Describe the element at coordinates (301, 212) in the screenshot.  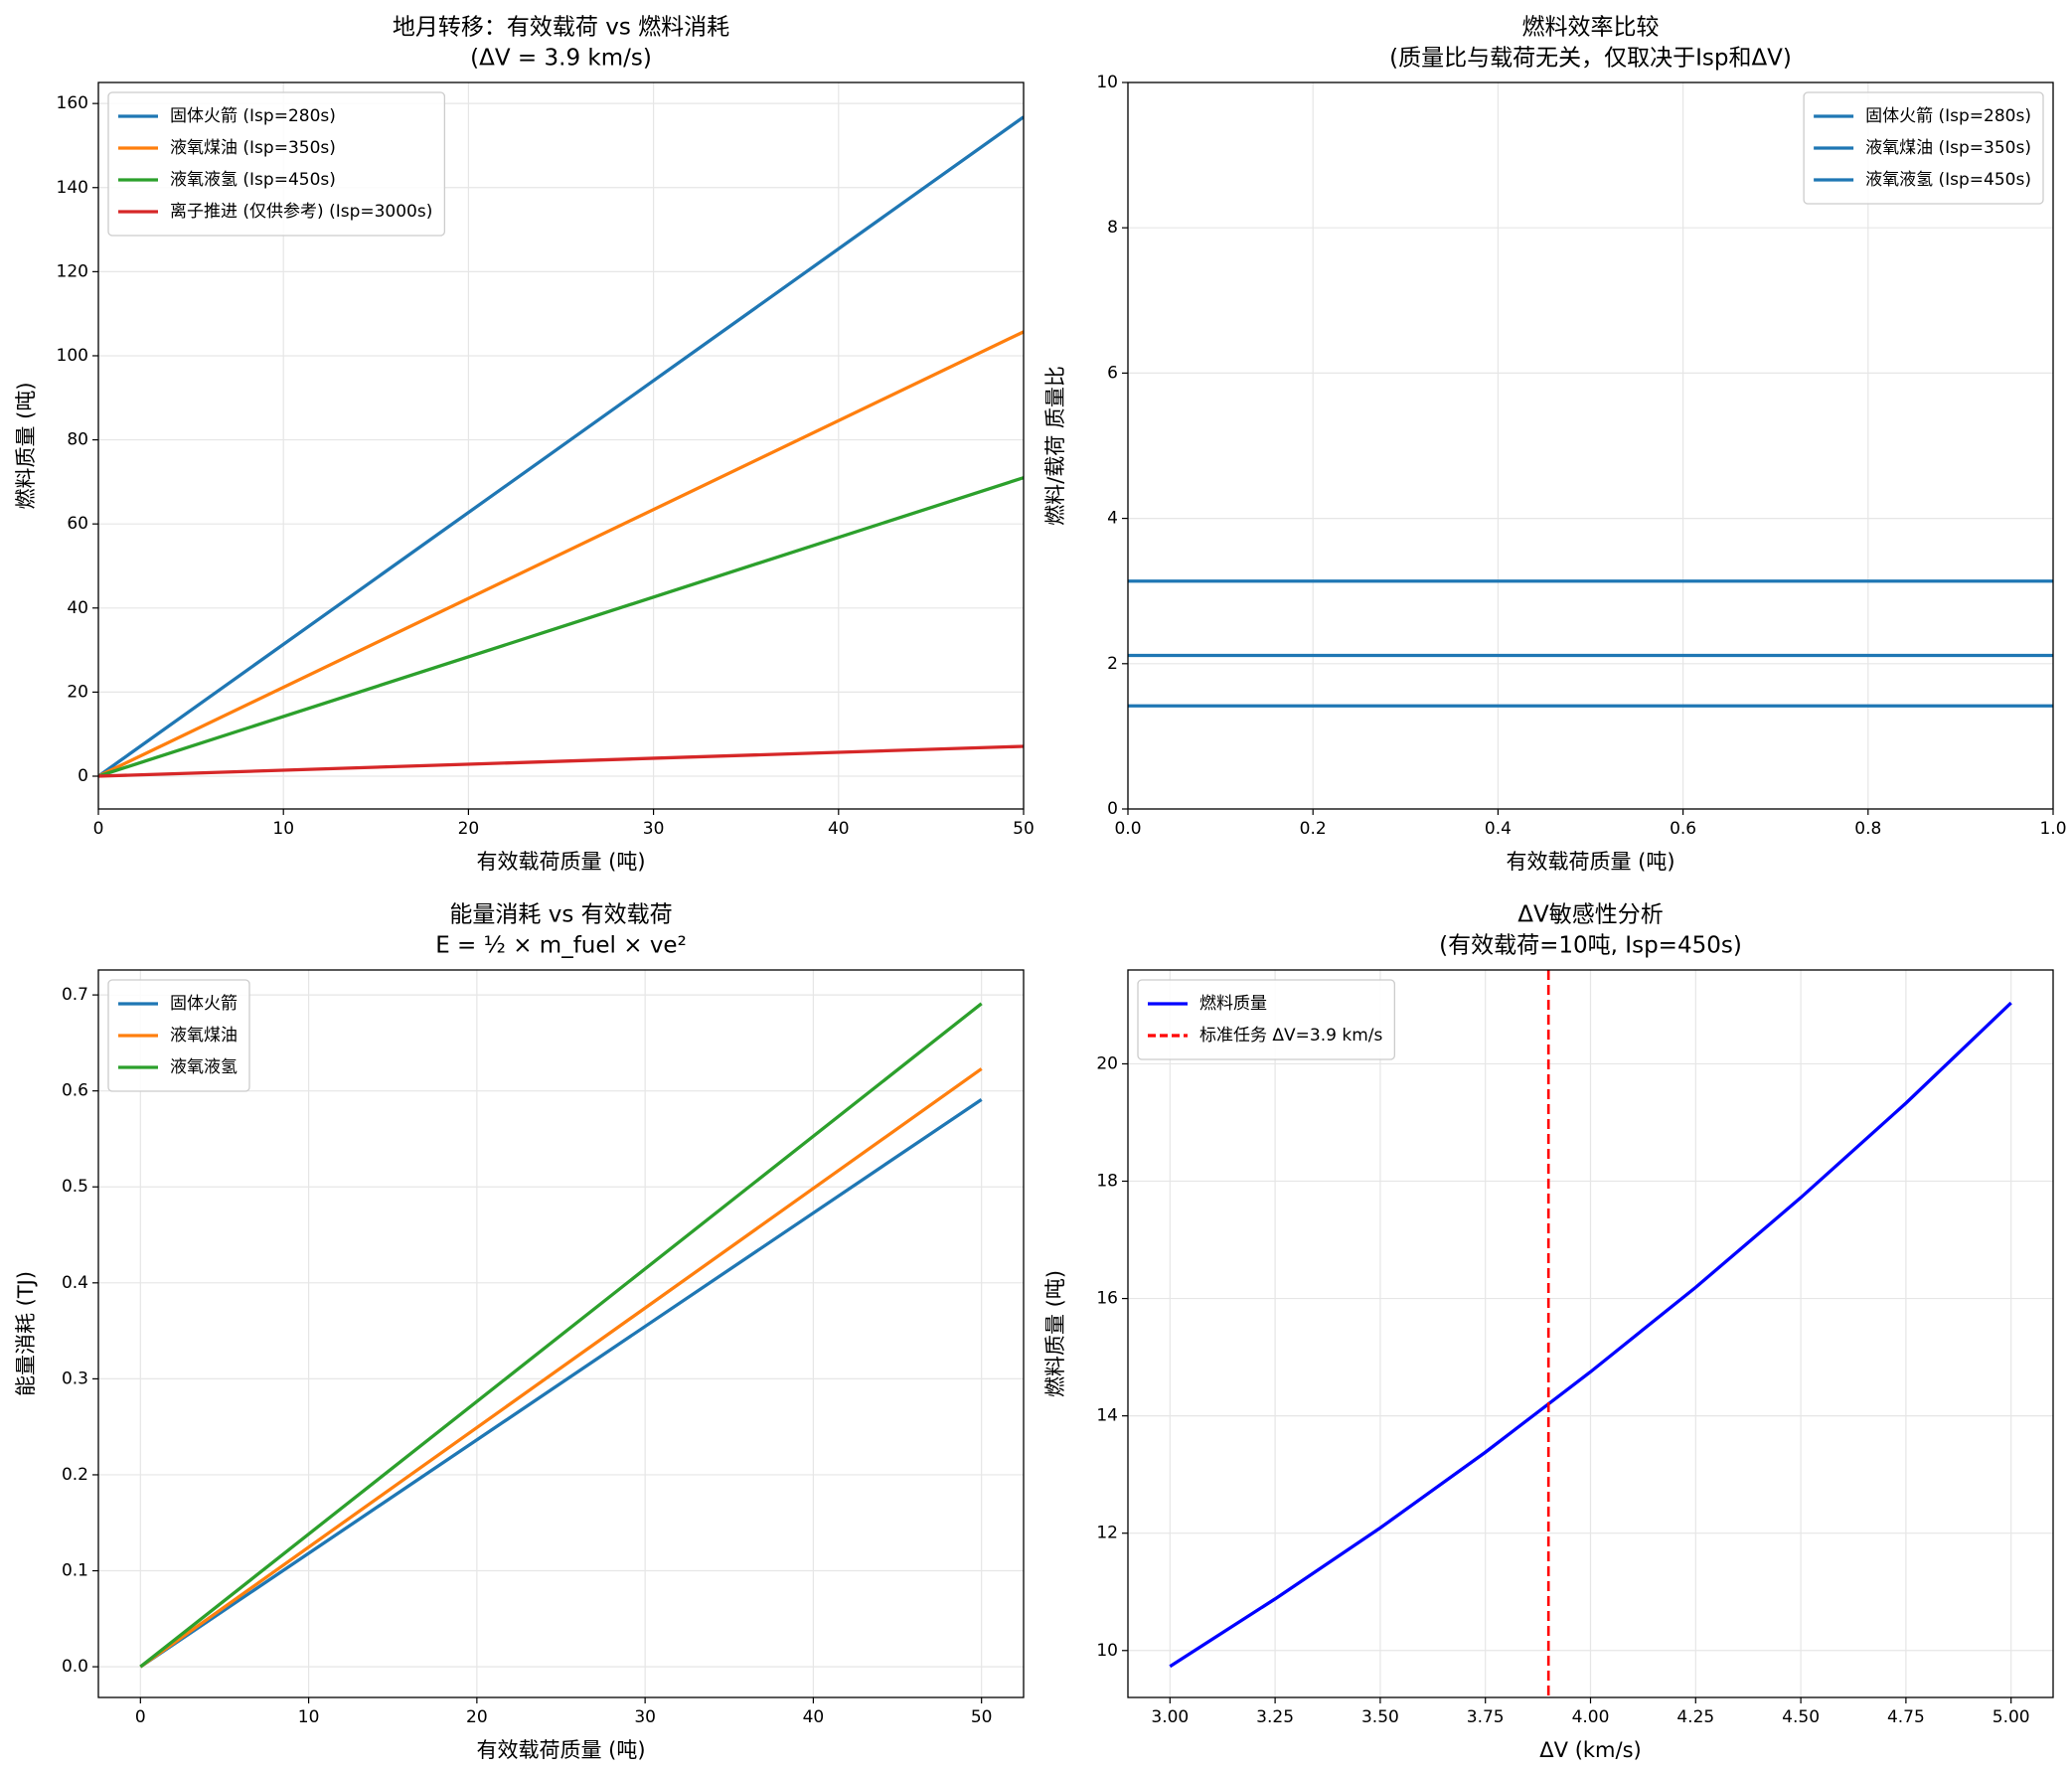
I see `legend-label: 离子推进 (仅供参考) (Isp=3000s)` at that location.